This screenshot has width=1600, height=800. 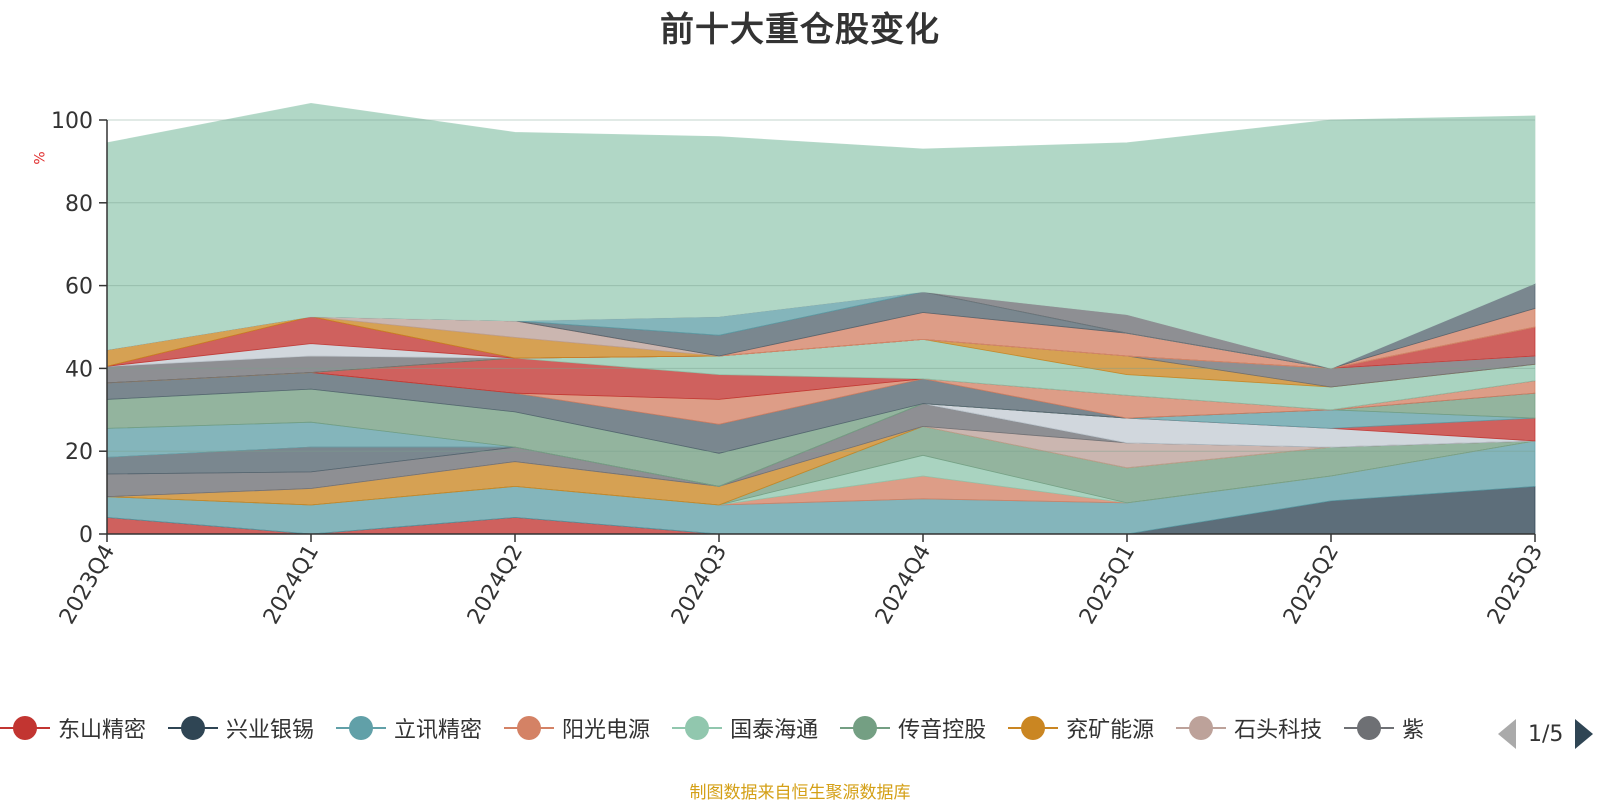 What do you see at coordinates (1107, 585) in the screenshot?
I see `x-tick-label-5: 2025Q1` at bounding box center [1107, 585].